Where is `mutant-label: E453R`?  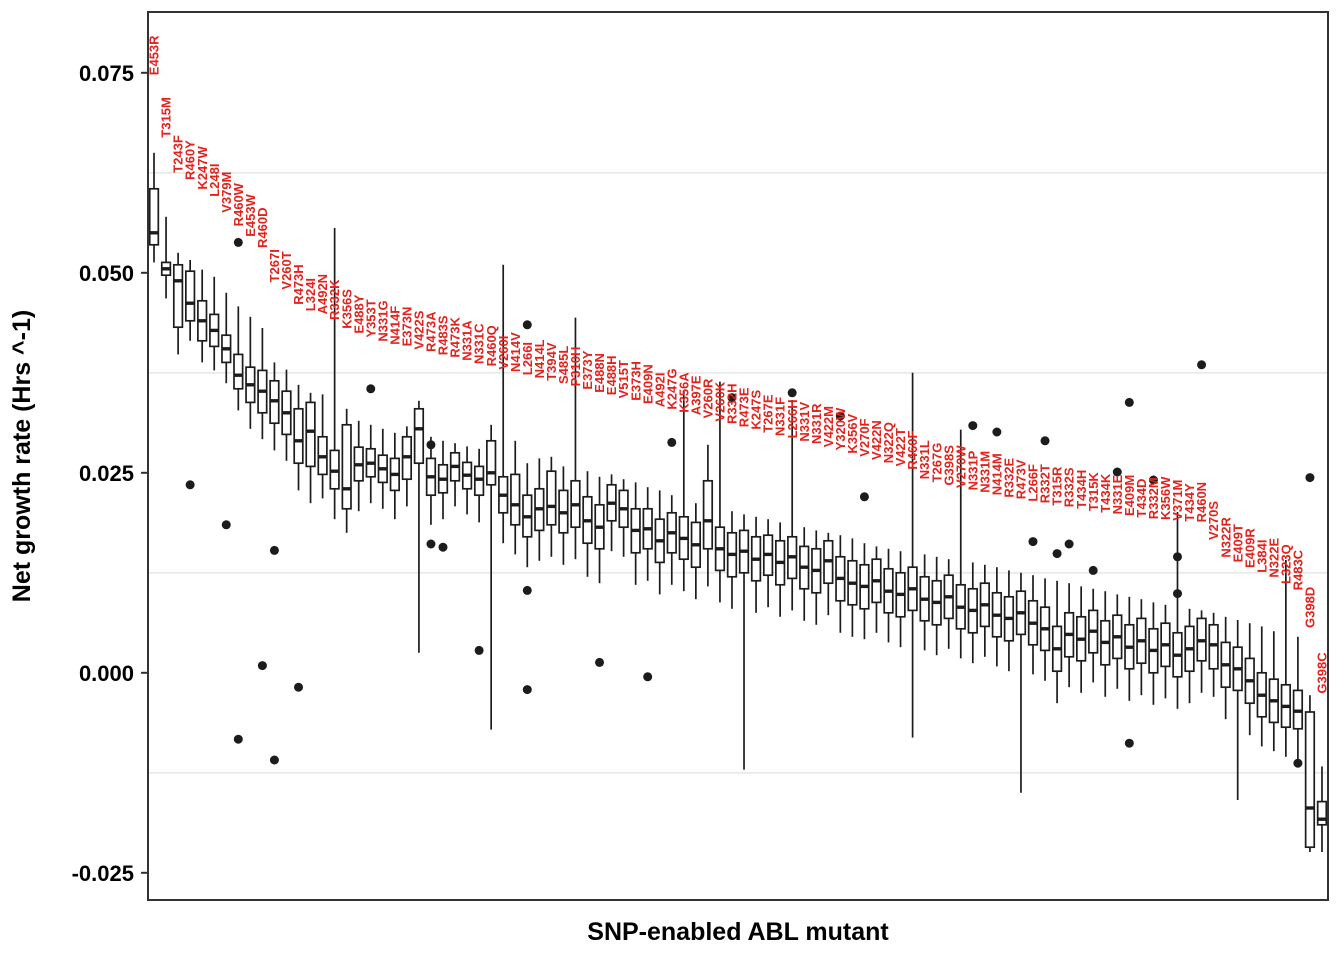 mutant-label: E453R is located at coordinates (154, 55).